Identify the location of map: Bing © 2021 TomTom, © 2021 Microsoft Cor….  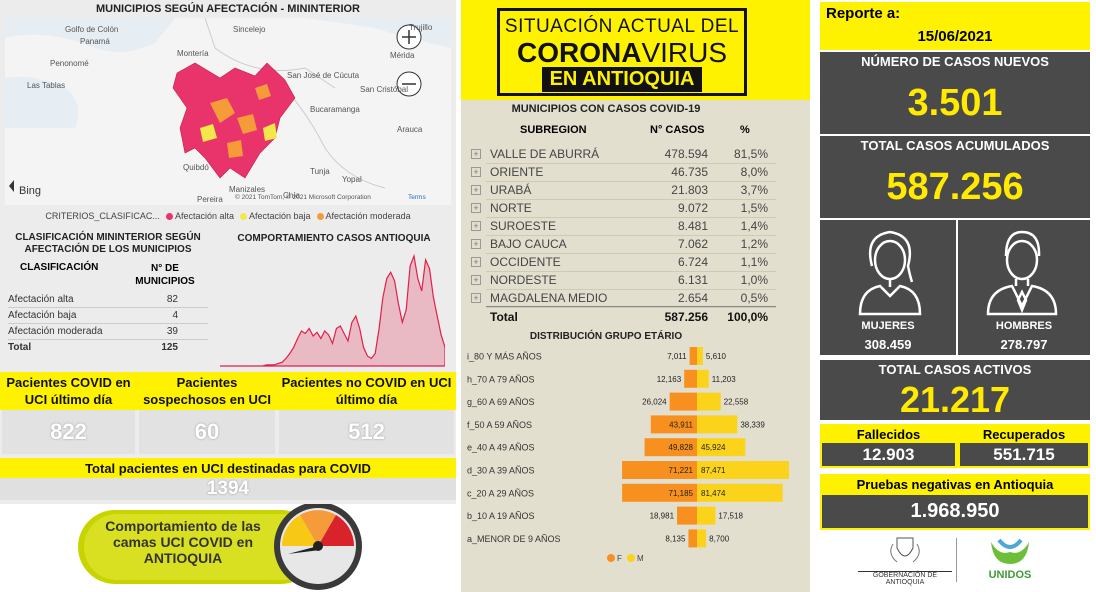
(228, 111).